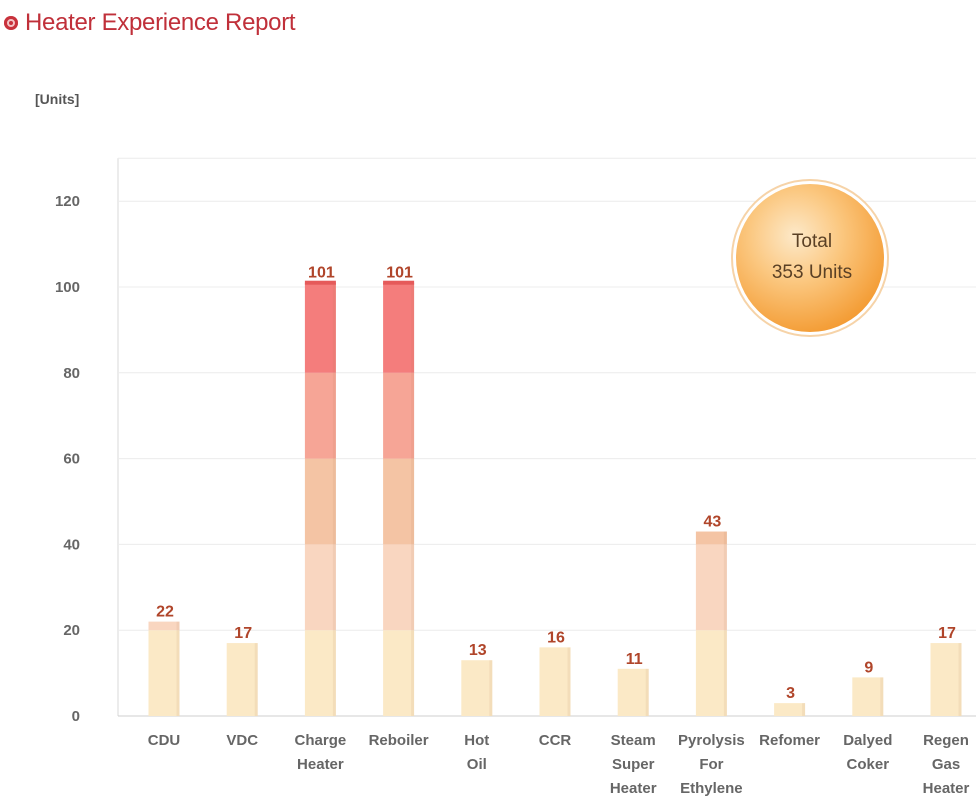 The height and width of the screenshot is (806, 980). I want to click on bar-value-label: 22, so click(165, 612).